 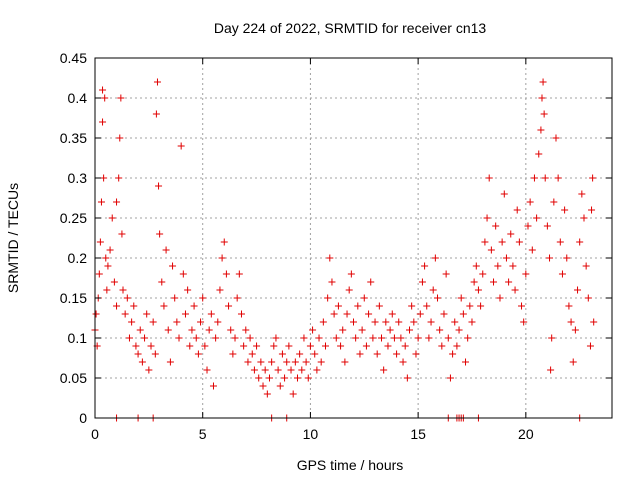 I want to click on y-tick-label: 0.05, so click(x=73, y=378).